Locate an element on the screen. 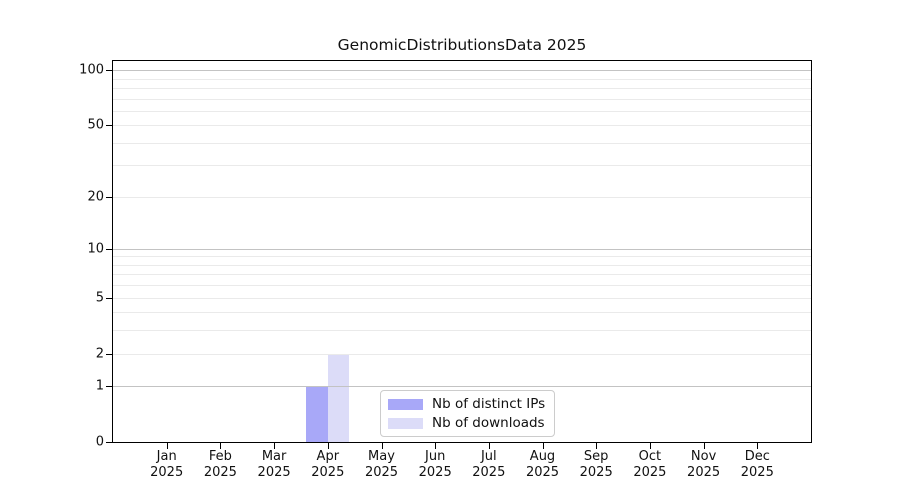  legend-label: Nb of distinct IPs is located at coordinates (489, 404).